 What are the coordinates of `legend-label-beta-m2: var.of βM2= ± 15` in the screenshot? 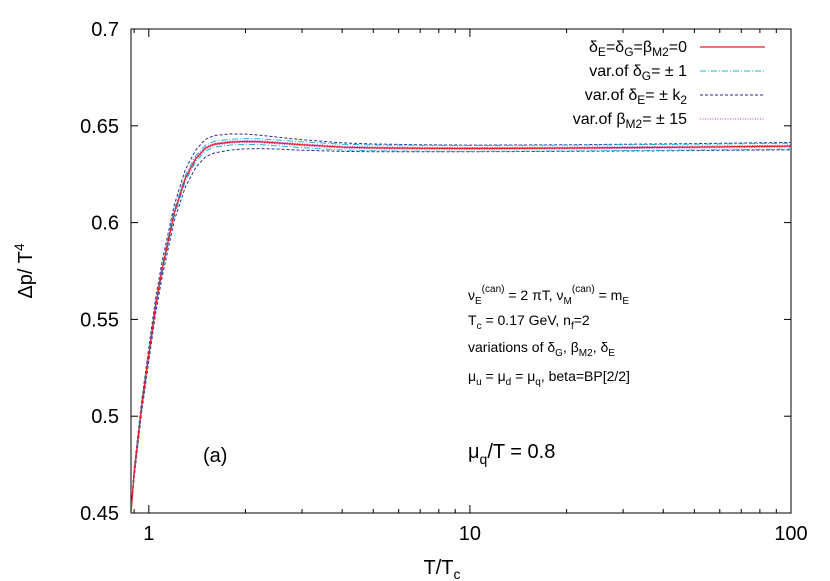 It's located at (630, 121).